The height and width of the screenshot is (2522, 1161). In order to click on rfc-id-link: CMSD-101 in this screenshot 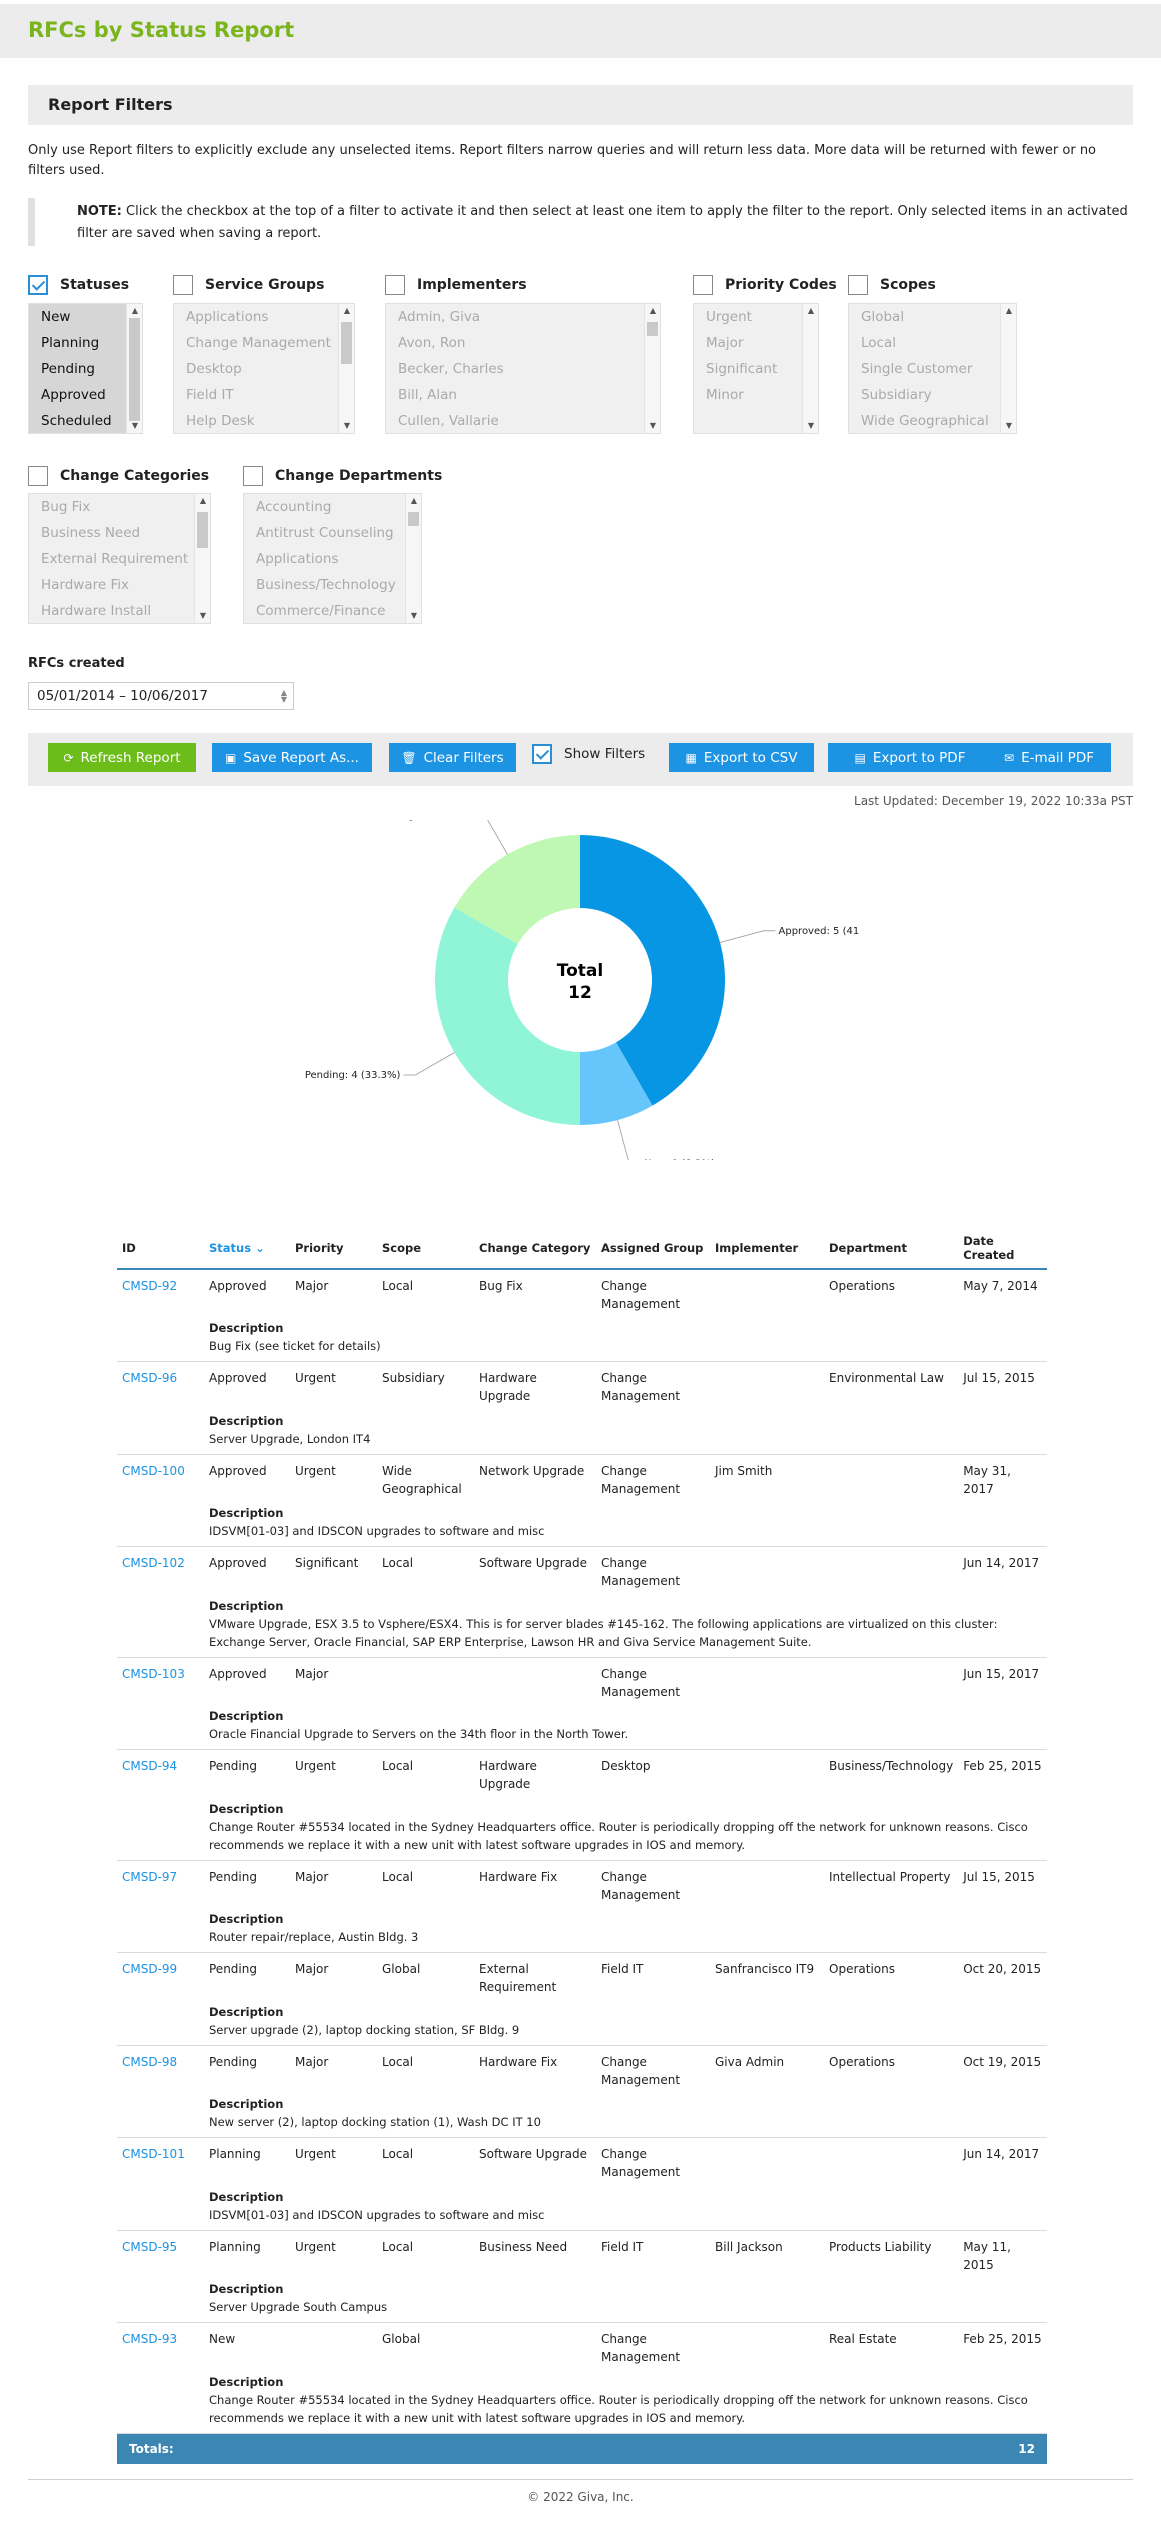, I will do `click(153, 2154)`.